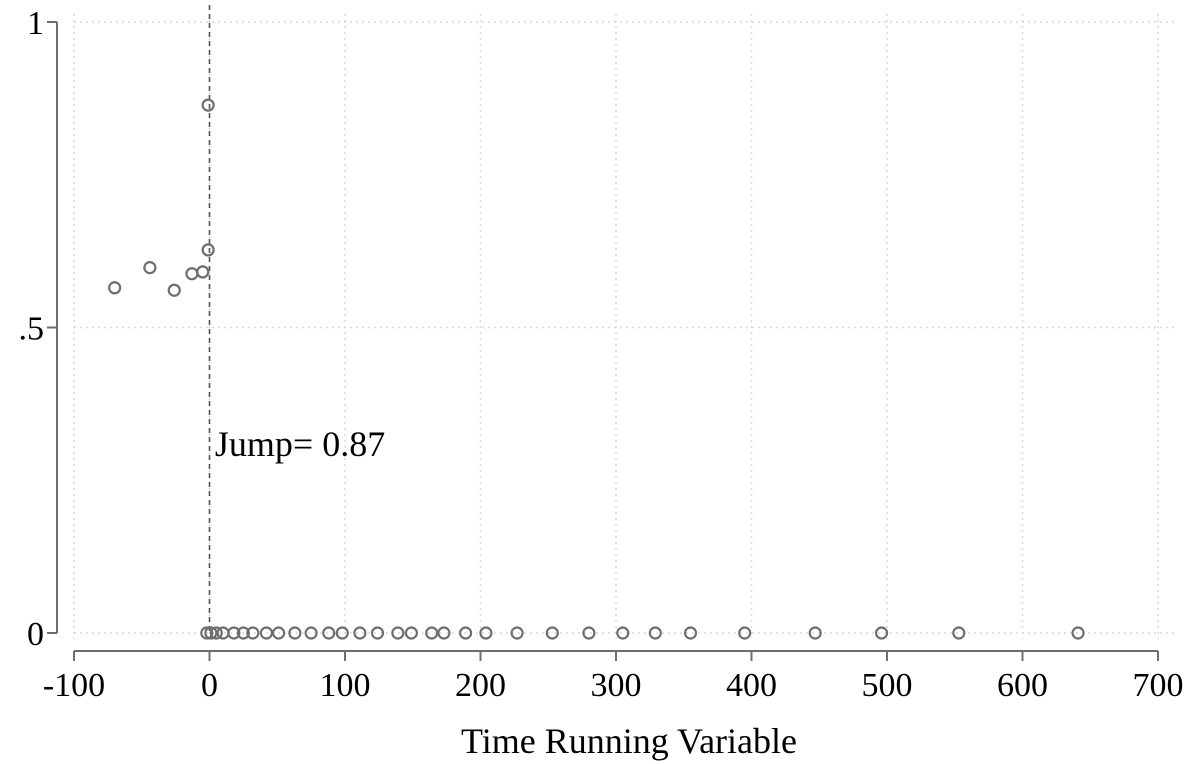 The width and height of the screenshot is (1198, 764). What do you see at coordinates (887, 685) in the screenshot?
I see `x-tick-label: 500` at bounding box center [887, 685].